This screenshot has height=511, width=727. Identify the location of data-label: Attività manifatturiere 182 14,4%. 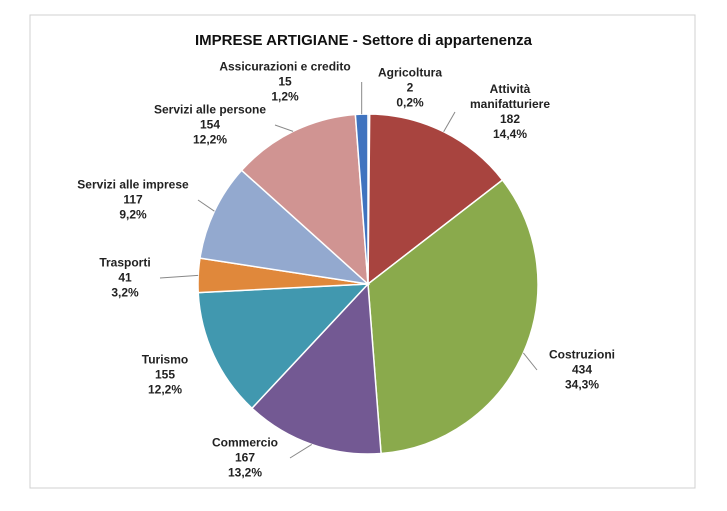
(510, 112).